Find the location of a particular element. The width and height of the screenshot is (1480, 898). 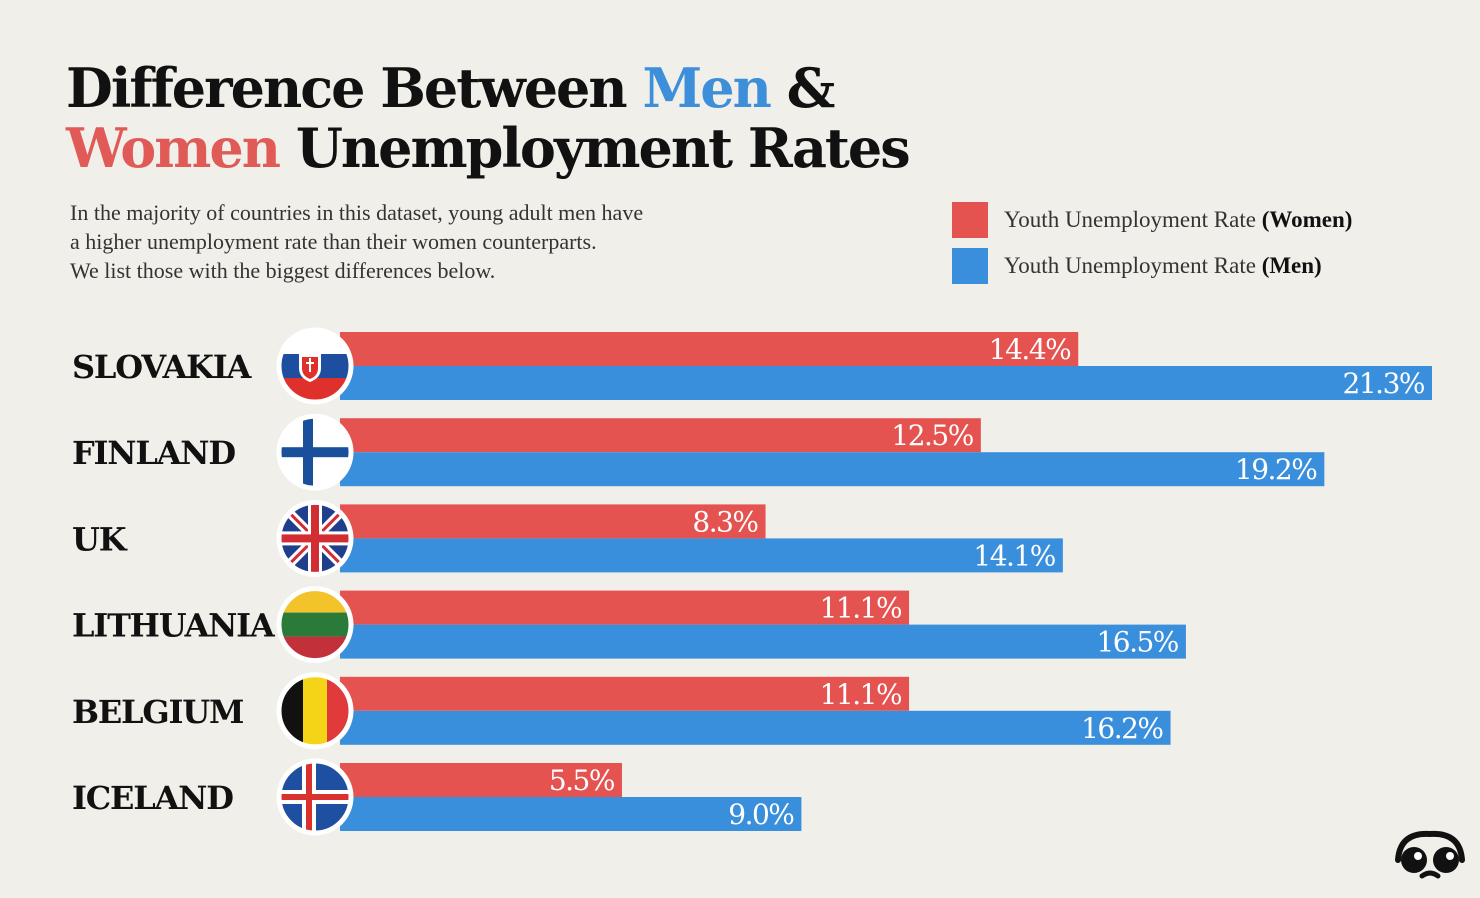

bar-value-label-women: 12.5% is located at coordinates (932, 435).